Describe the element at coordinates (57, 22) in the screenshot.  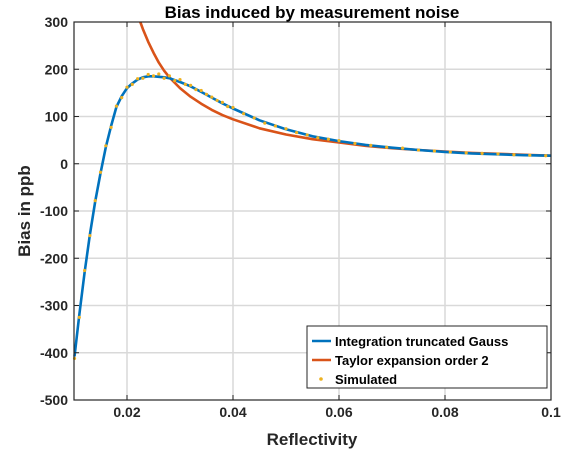
I see `y-tick-label: 300` at that location.